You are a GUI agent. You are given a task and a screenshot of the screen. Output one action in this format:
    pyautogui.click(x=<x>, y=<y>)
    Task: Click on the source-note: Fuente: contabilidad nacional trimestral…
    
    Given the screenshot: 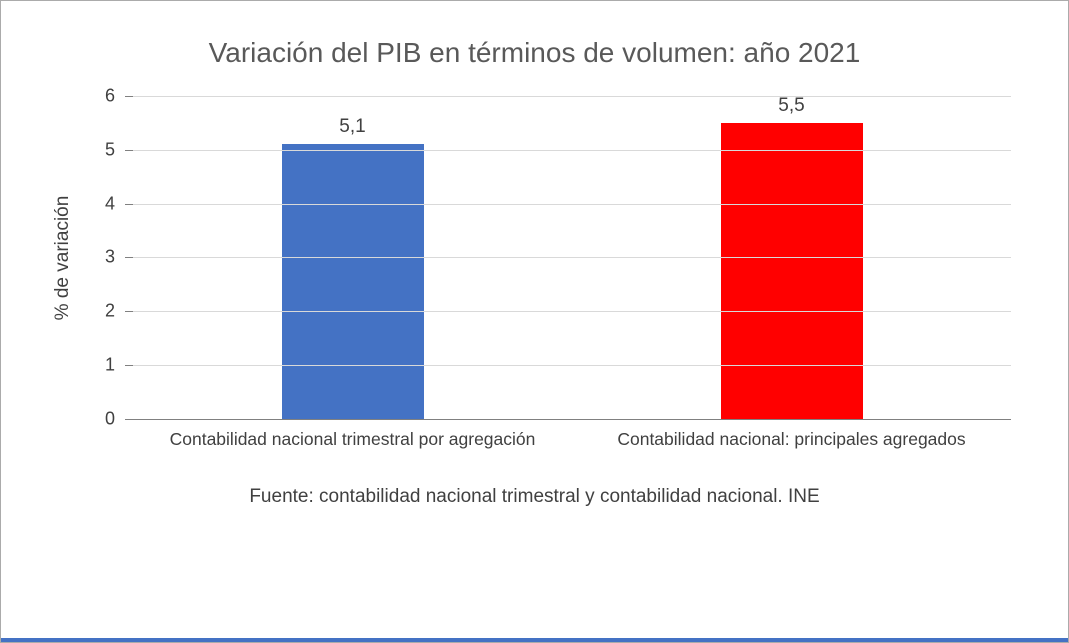 What is the action you would take?
    pyautogui.click(x=534, y=496)
    